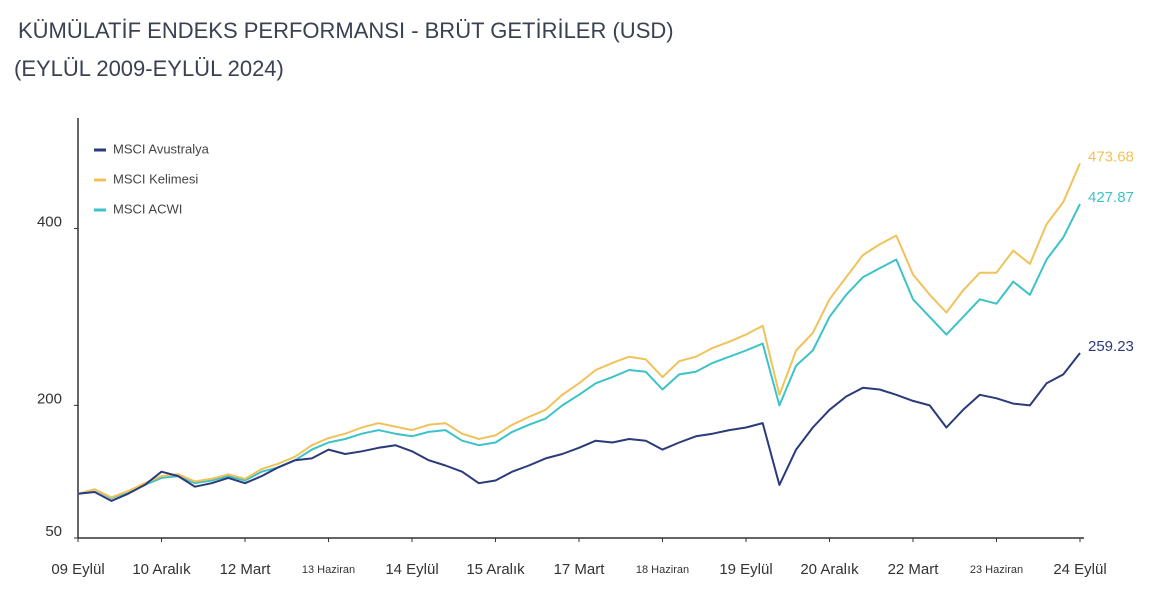  Describe the element at coordinates (829, 569) in the screenshot. I see `x-tick-label: 20 Aralık` at that location.